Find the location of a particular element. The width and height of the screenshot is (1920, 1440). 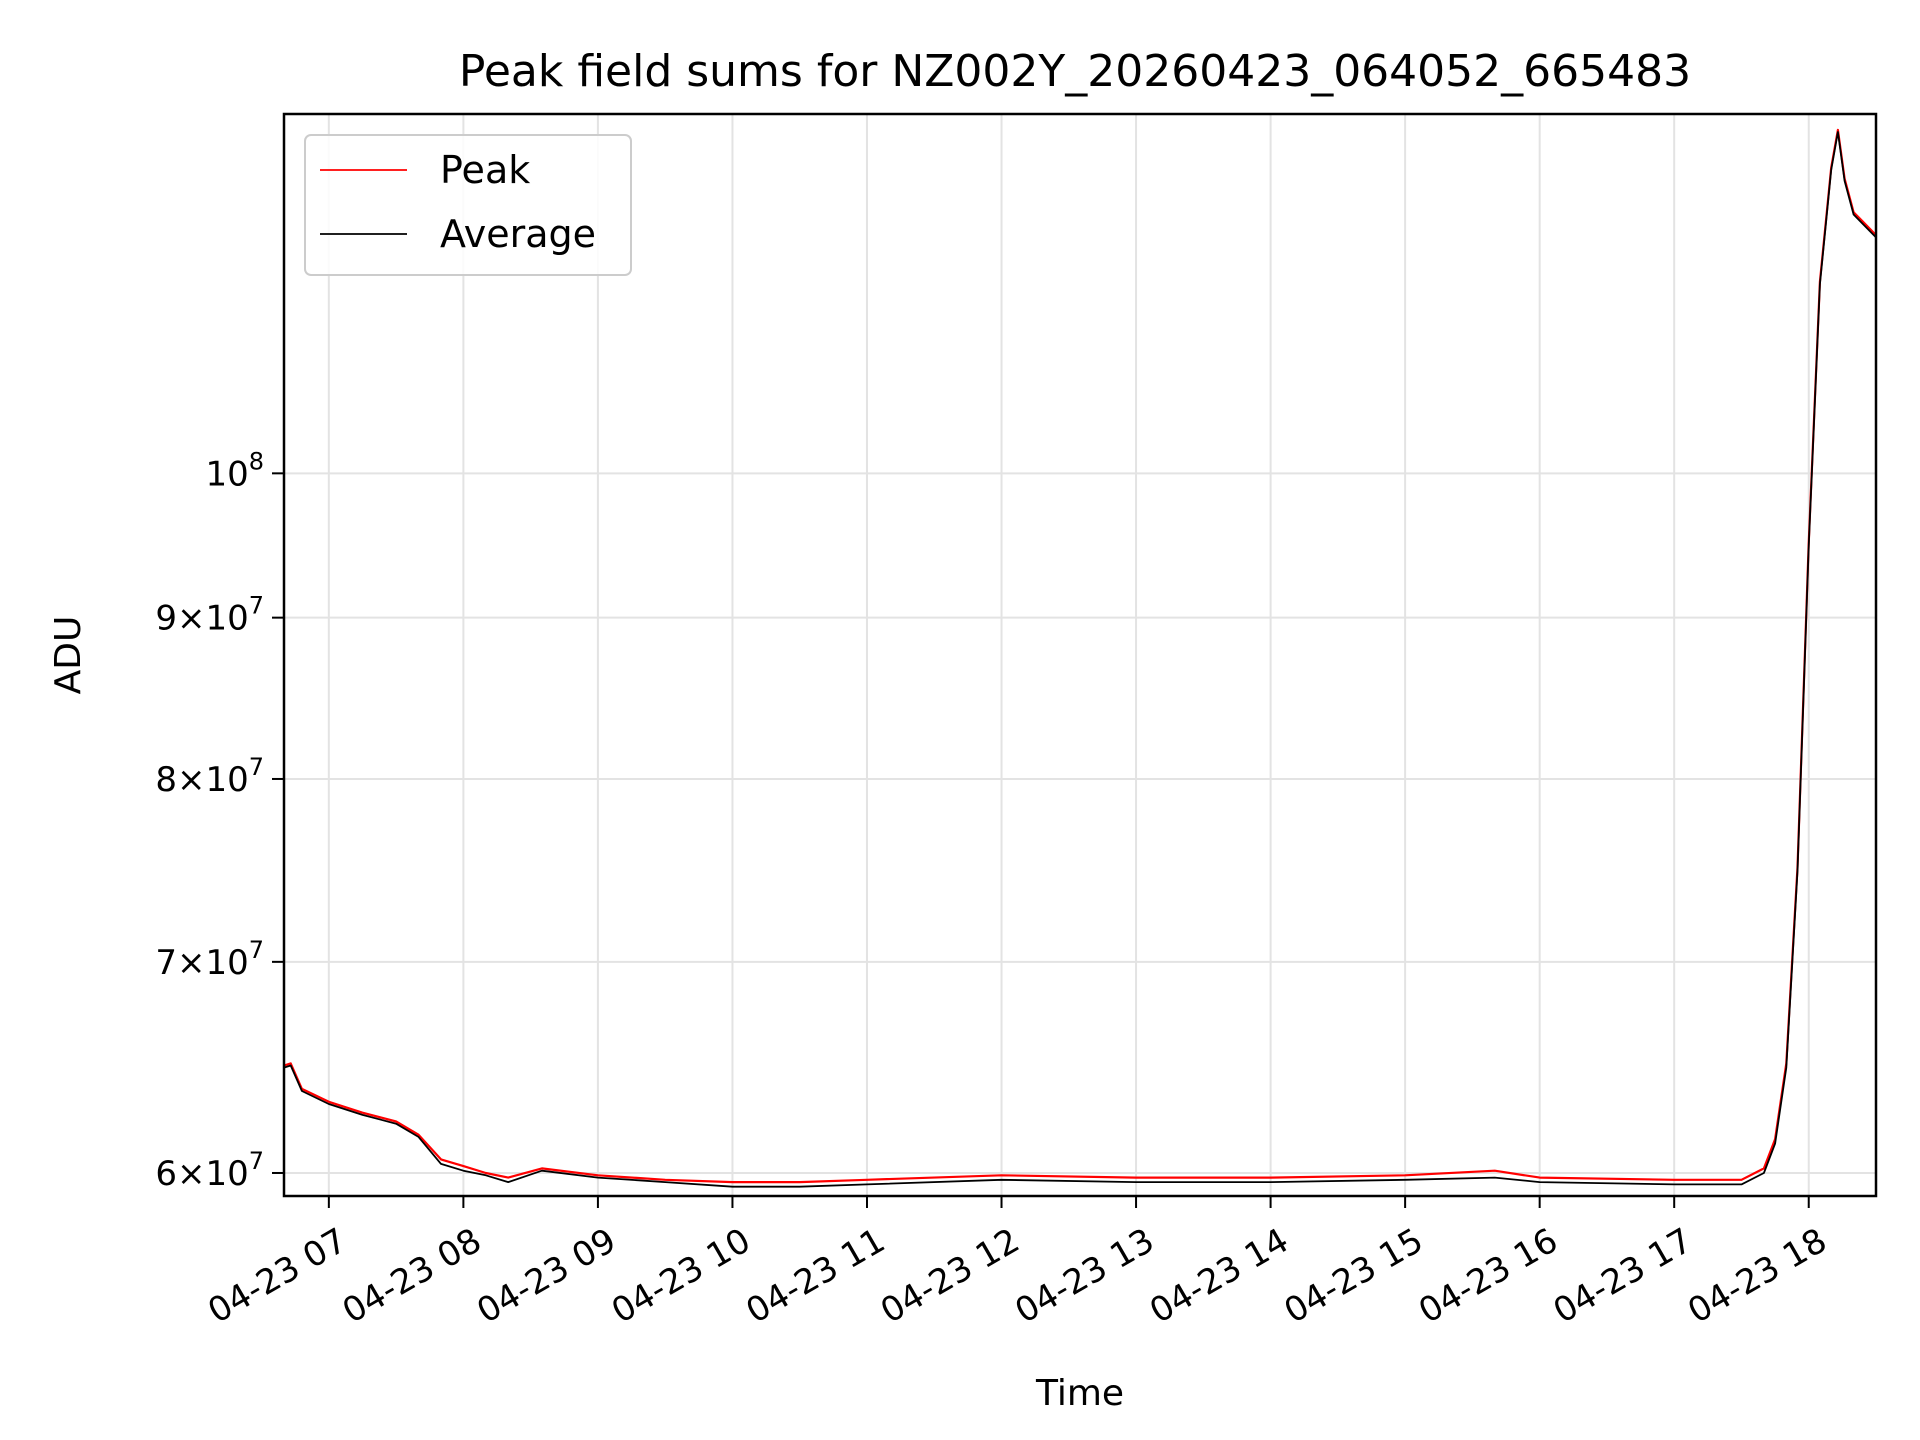

y-tick-label: 7×10⁷ is located at coordinates (209, 959).